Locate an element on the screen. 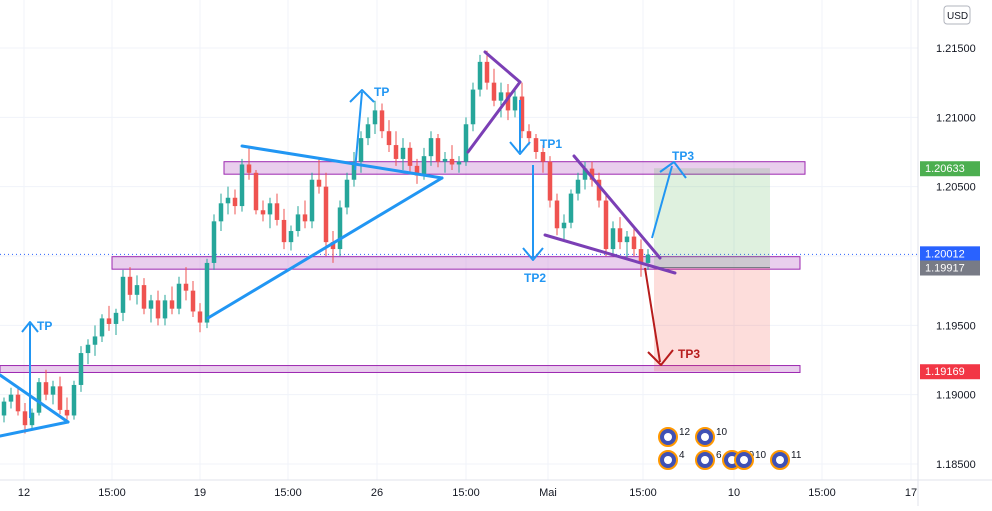  tp1-arrowhead is located at coordinates (520, 148).